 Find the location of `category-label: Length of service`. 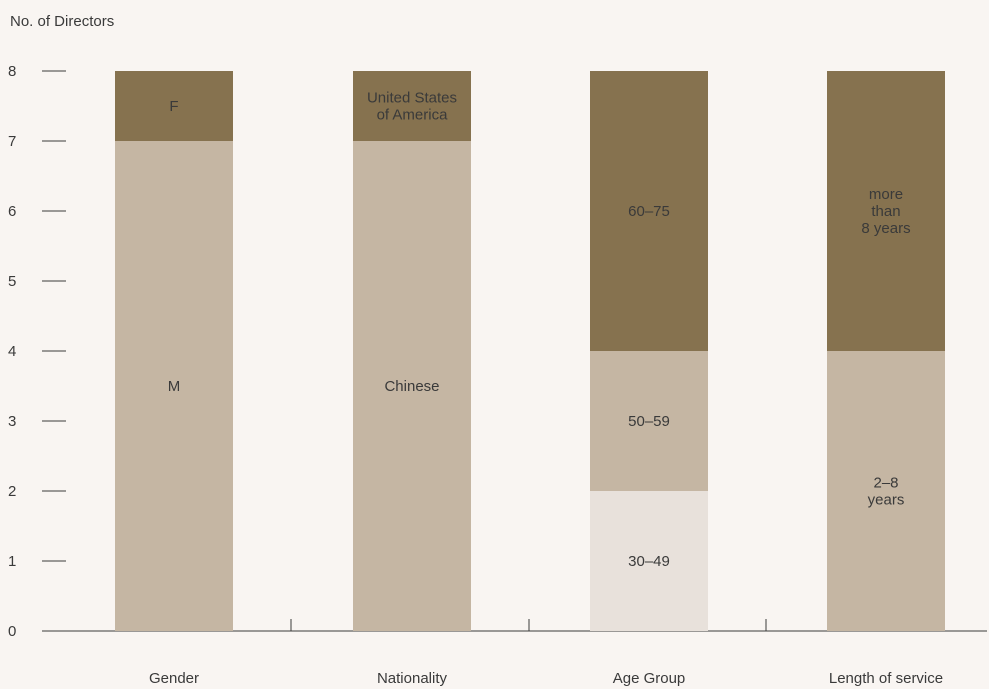

category-label: Length of service is located at coordinates (886, 678).